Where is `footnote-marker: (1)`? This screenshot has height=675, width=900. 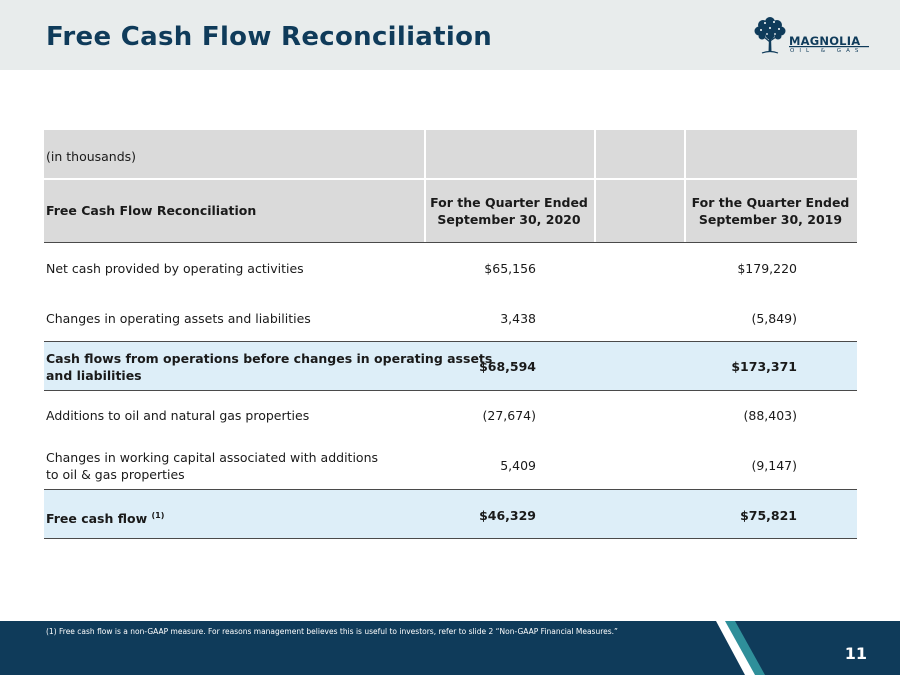
footnote-marker: (1) is located at coordinates (158, 515).